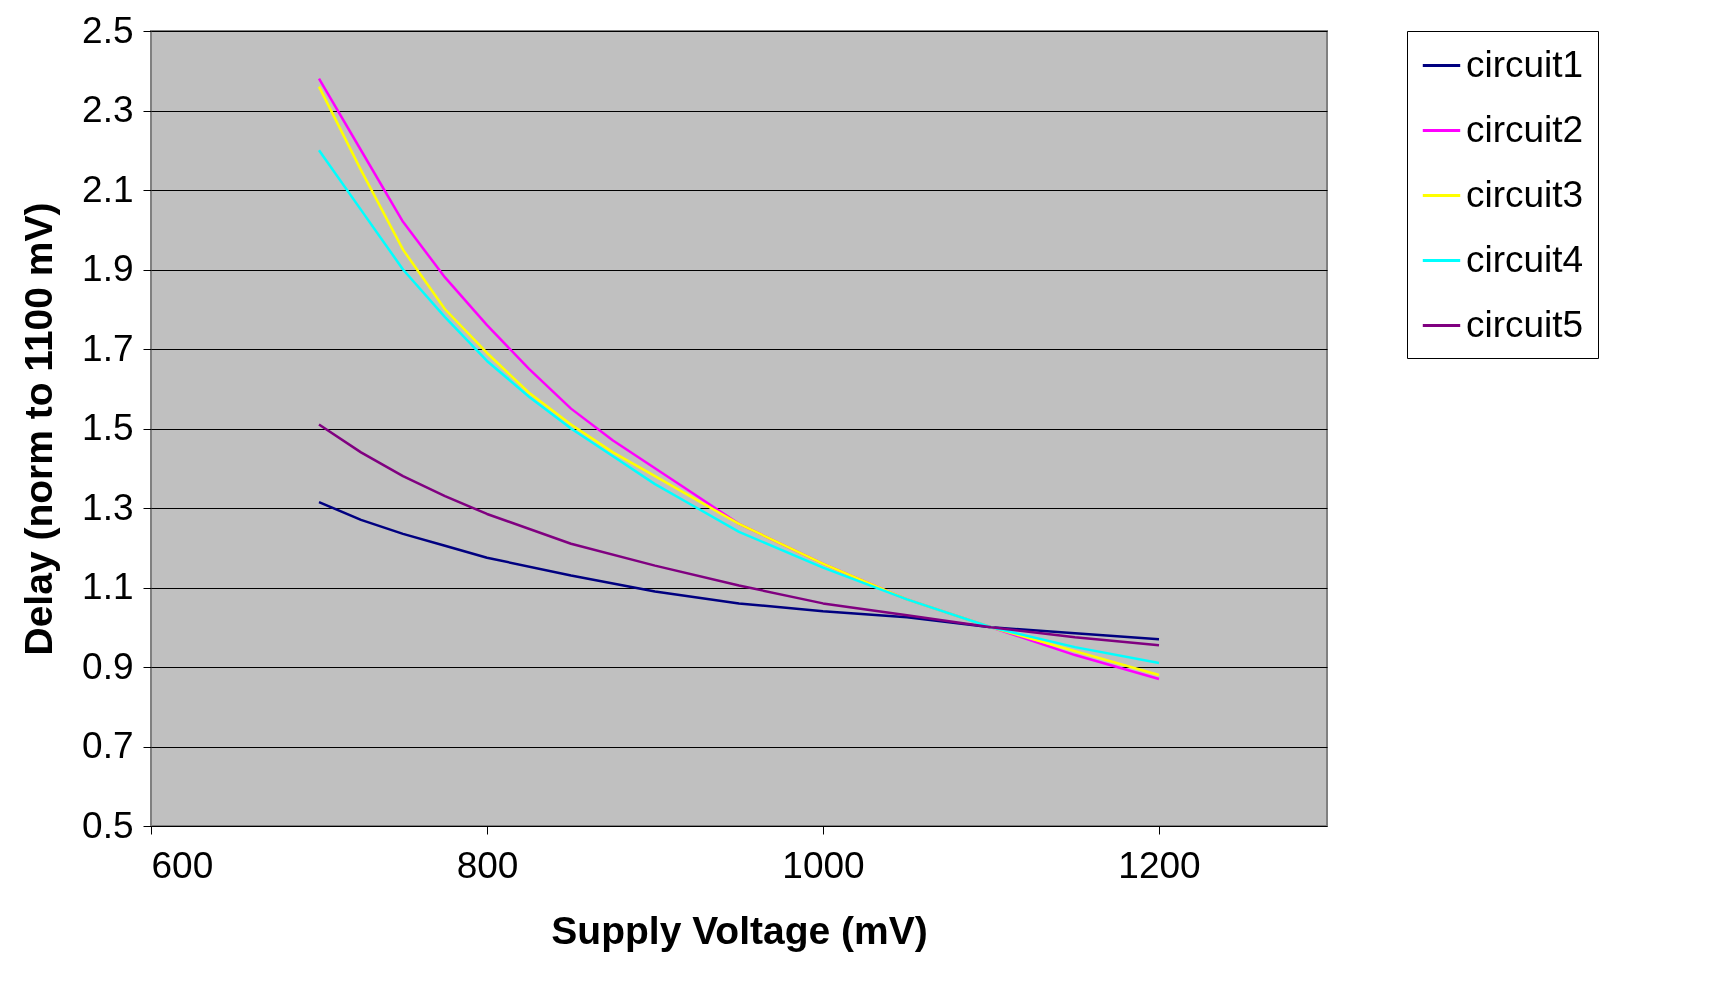 The image size is (1732, 1000). Describe the element at coordinates (823, 865) in the screenshot. I see `x-tick-label: 1000` at that location.